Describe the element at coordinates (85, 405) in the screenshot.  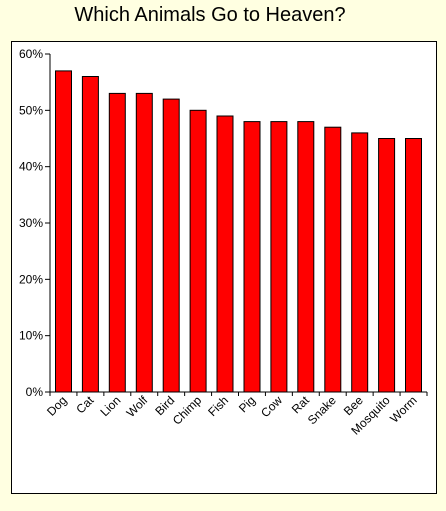
I see `x-tick-label: Cat` at that location.